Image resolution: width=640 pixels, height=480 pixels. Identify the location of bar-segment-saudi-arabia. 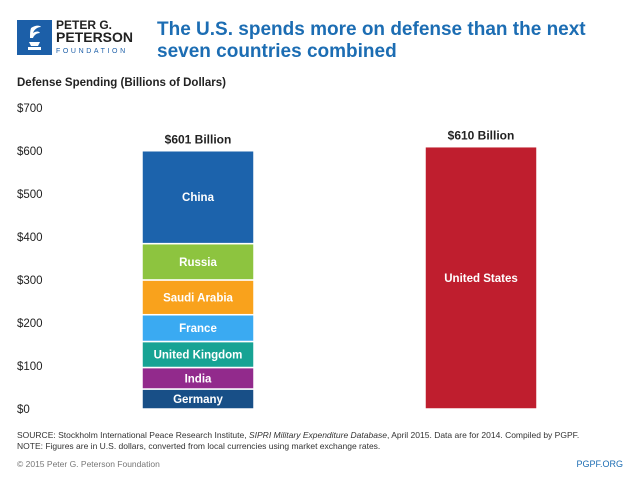
(198, 297).